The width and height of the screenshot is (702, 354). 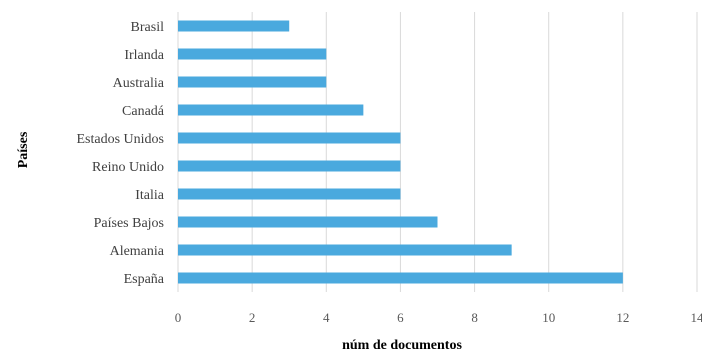 I want to click on x-tick-label: 0, so click(x=178, y=317).